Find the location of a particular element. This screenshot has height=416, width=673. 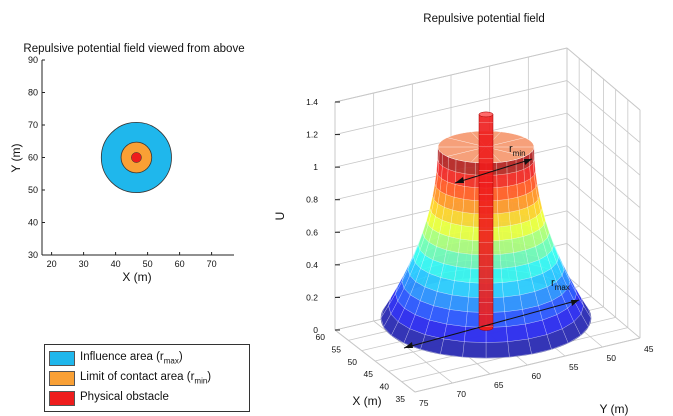

y-tick-label: 80 is located at coordinates (33, 93).